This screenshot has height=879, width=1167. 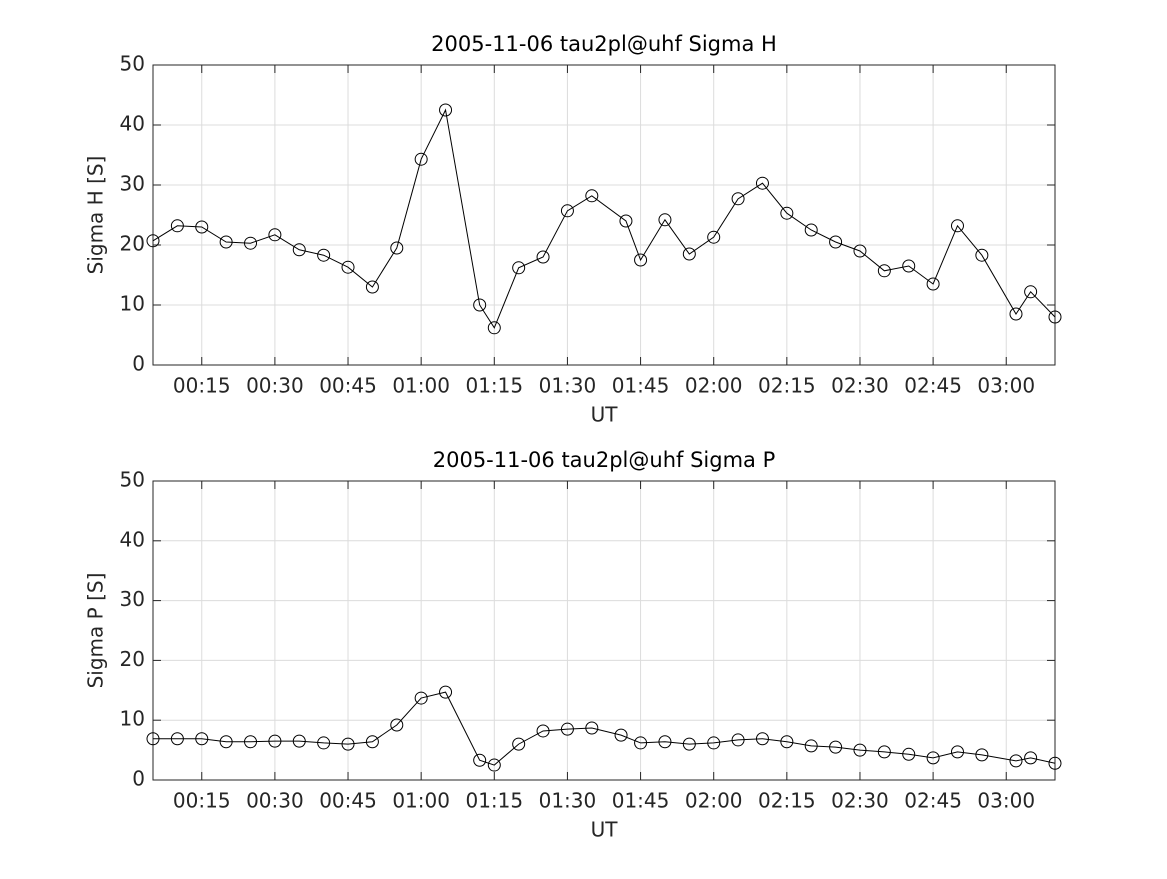 I want to click on y-tick-label: 40, so click(x=132, y=124).